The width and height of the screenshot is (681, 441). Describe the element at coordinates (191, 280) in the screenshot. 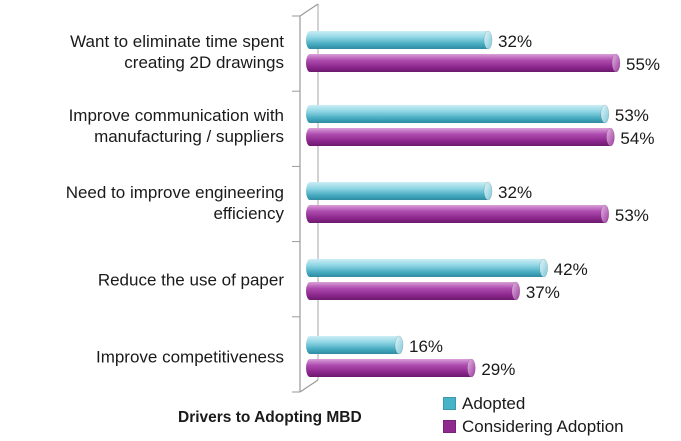

I see `category-label-4: Reduce the use of paper` at that location.